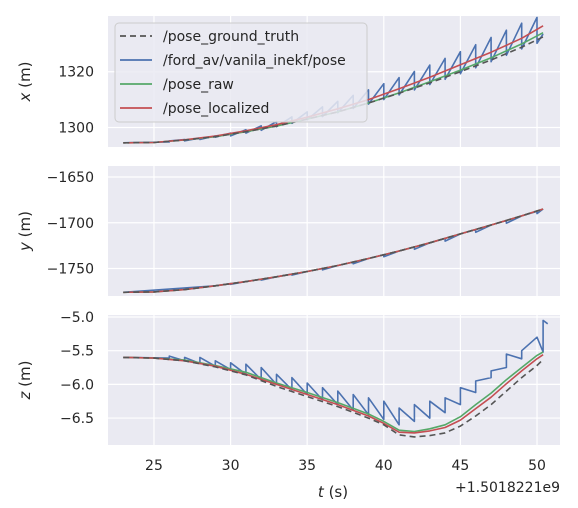 Image resolution: width=578 pixels, height=508 pixels. Describe the element at coordinates (77, 385) in the screenshot. I see `z-panel-ytick-label: −6.0` at that location.